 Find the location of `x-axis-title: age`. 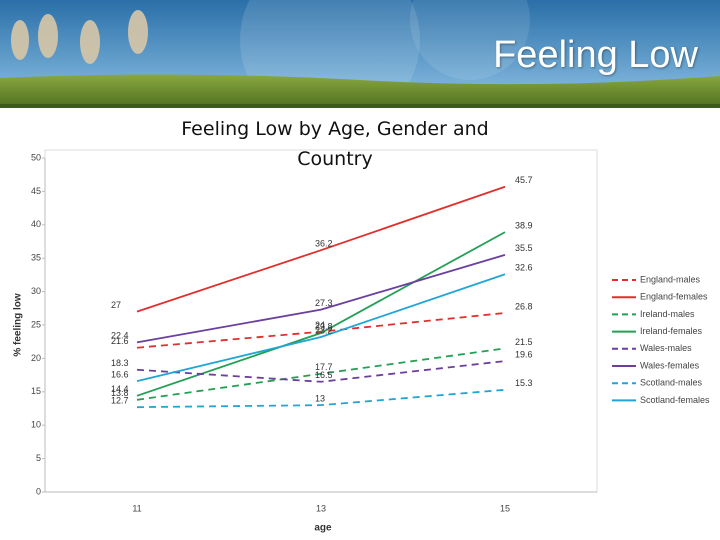

x-axis-title: age is located at coordinates (323, 528).